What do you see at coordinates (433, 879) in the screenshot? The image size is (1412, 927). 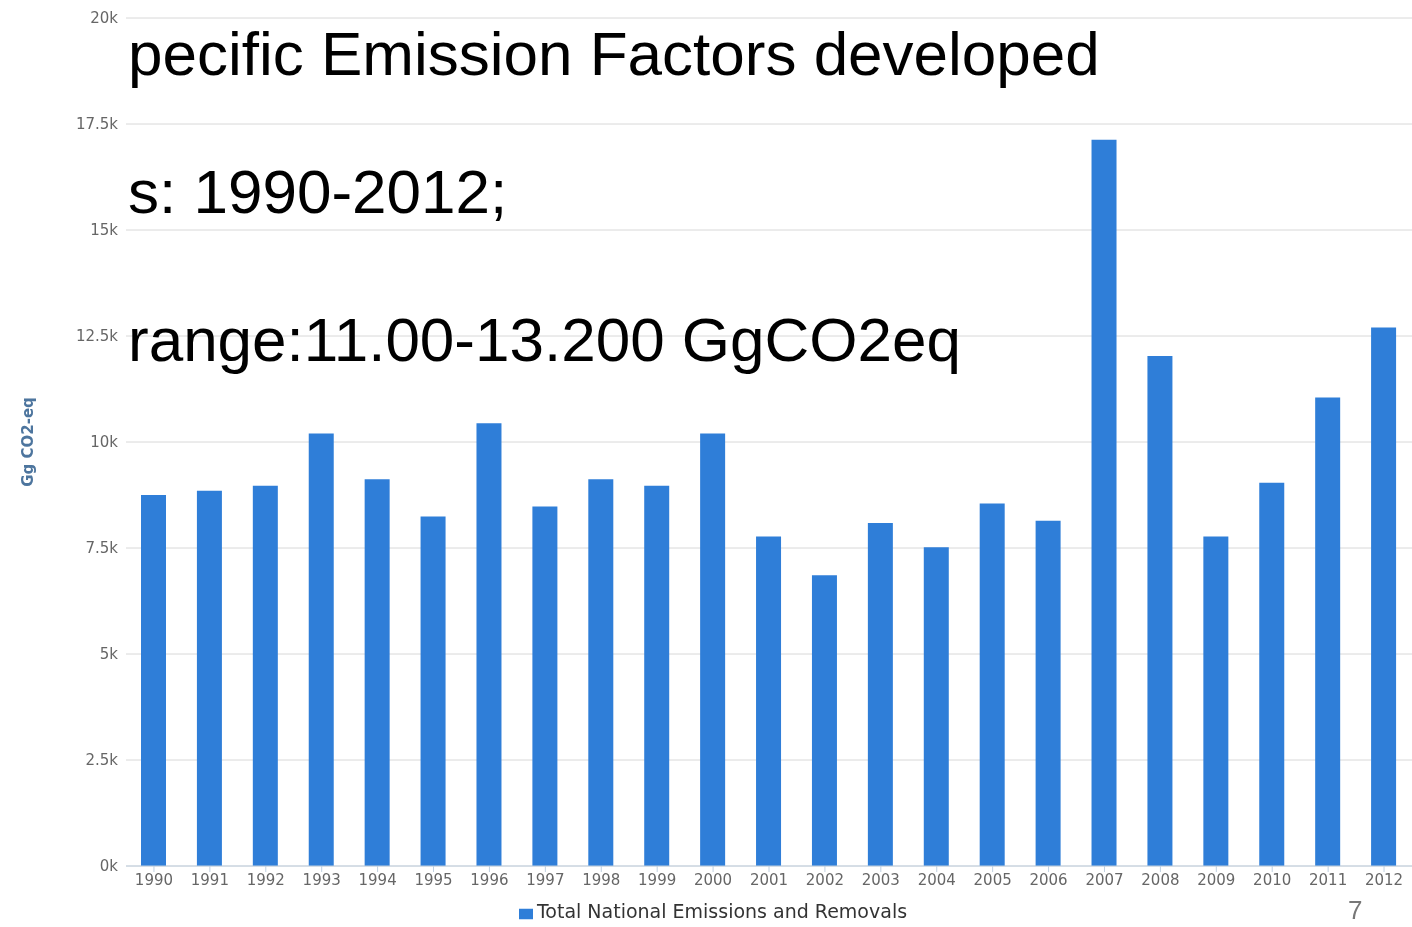 I see `x-tick-label: 1995` at bounding box center [433, 879].